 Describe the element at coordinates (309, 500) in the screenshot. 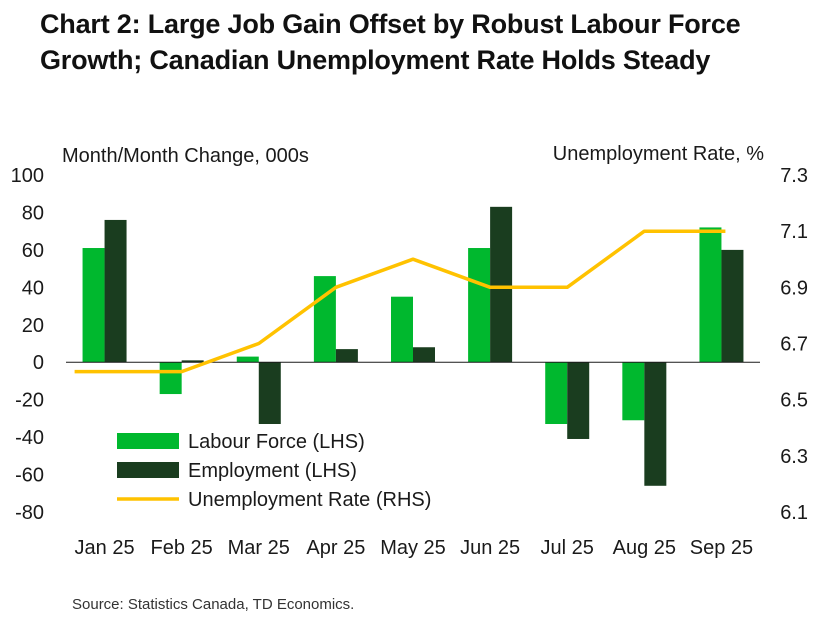

I see `legend-label: Unemployment Rate (RHS)` at that location.